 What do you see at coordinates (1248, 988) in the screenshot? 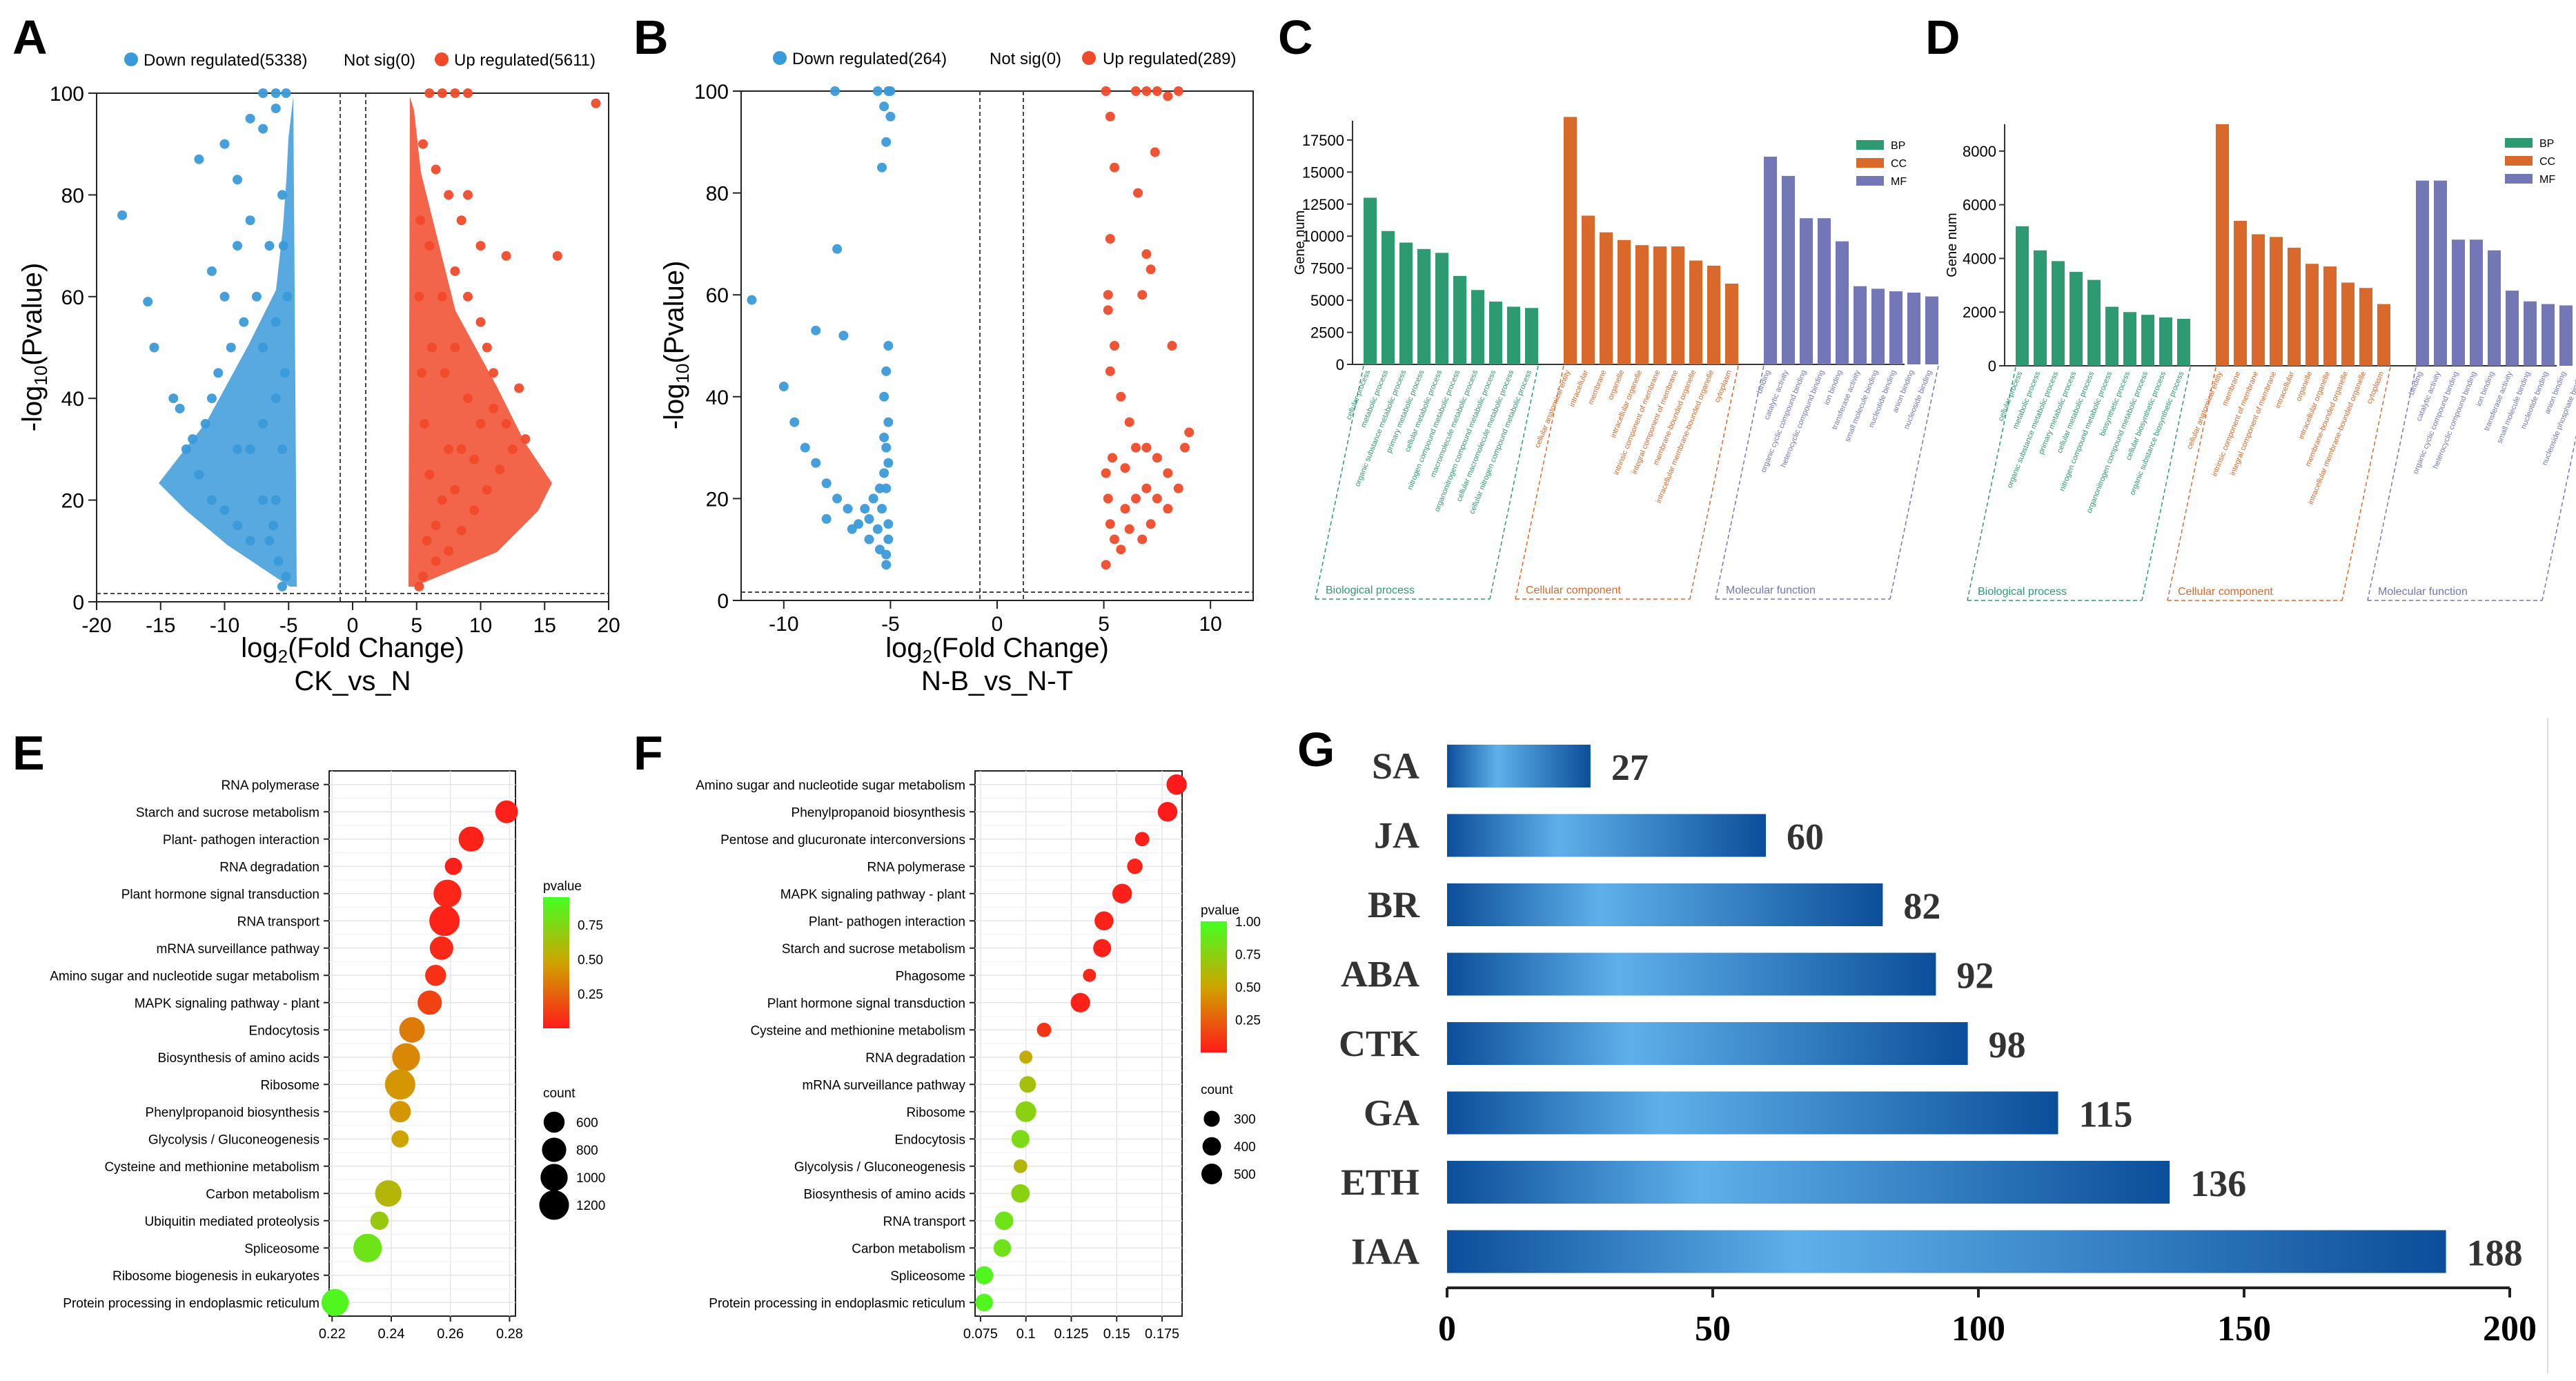
I see `color-legend-tick: 0.50` at bounding box center [1248, 988].